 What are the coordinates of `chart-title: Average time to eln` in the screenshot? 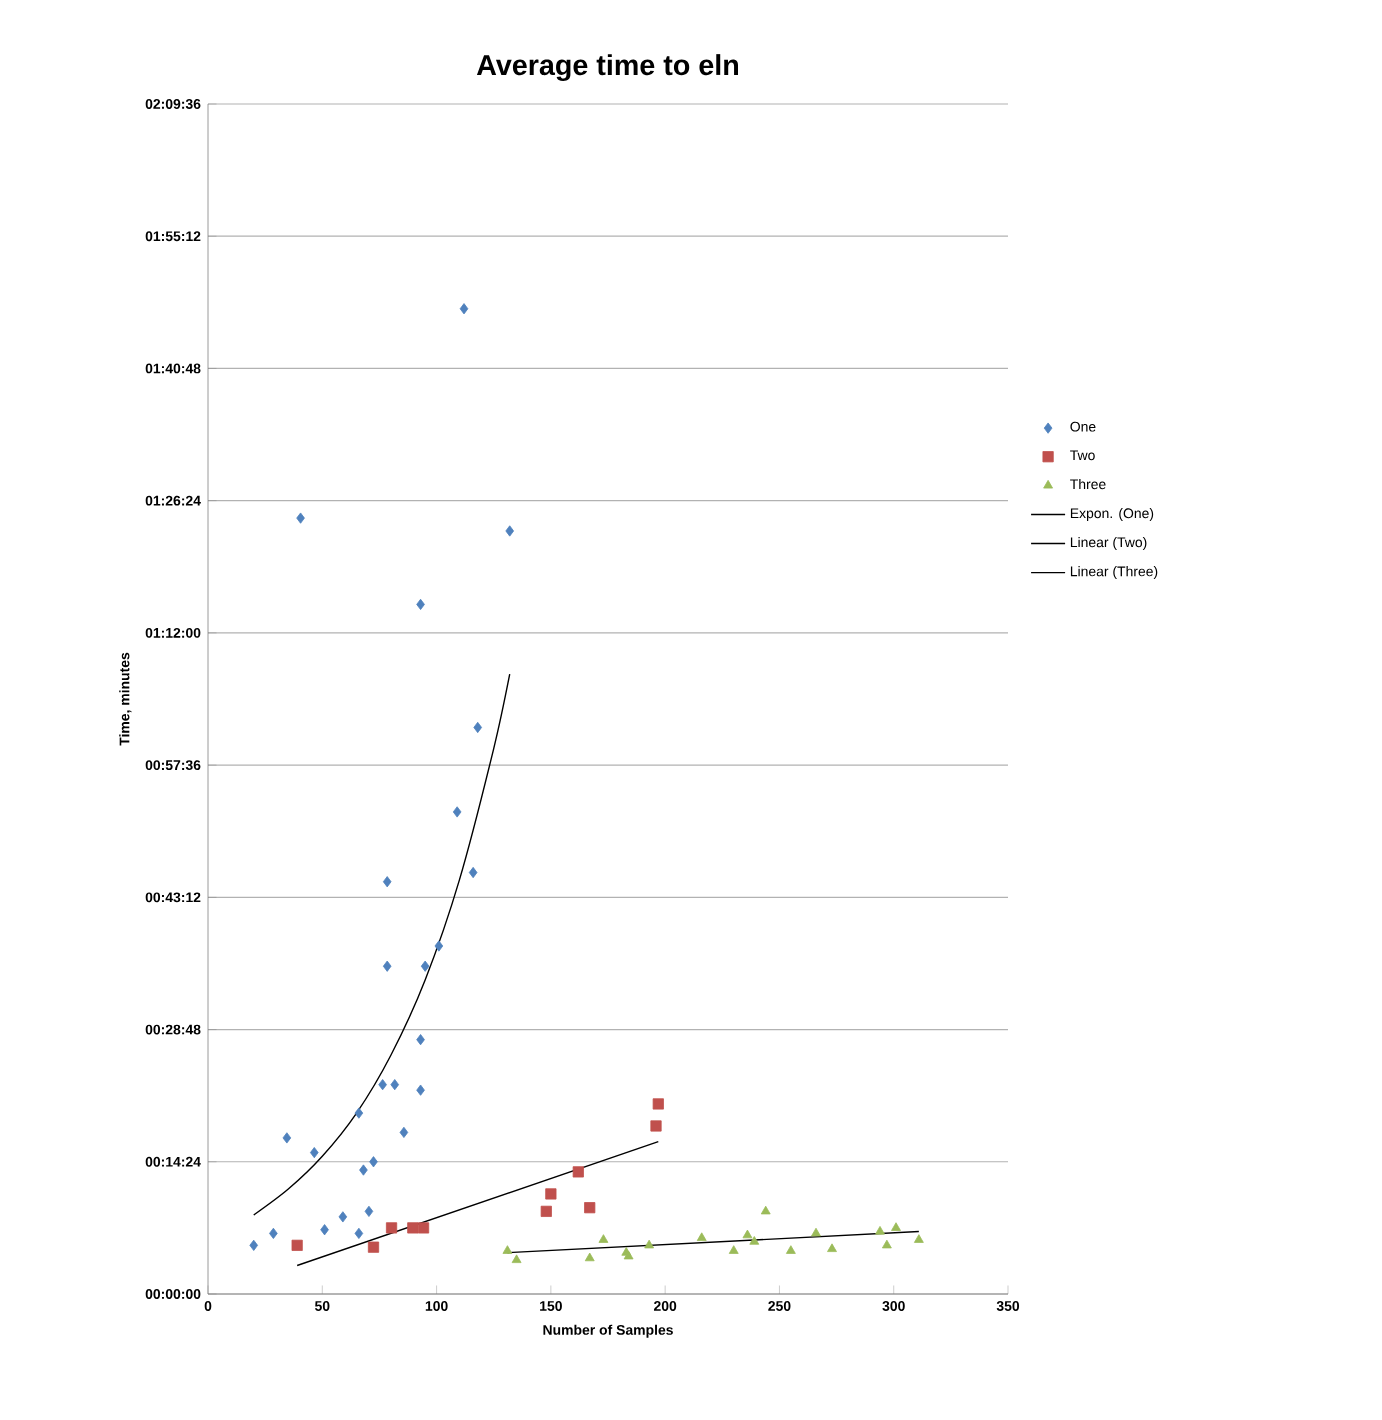 It's located at (607, 67).